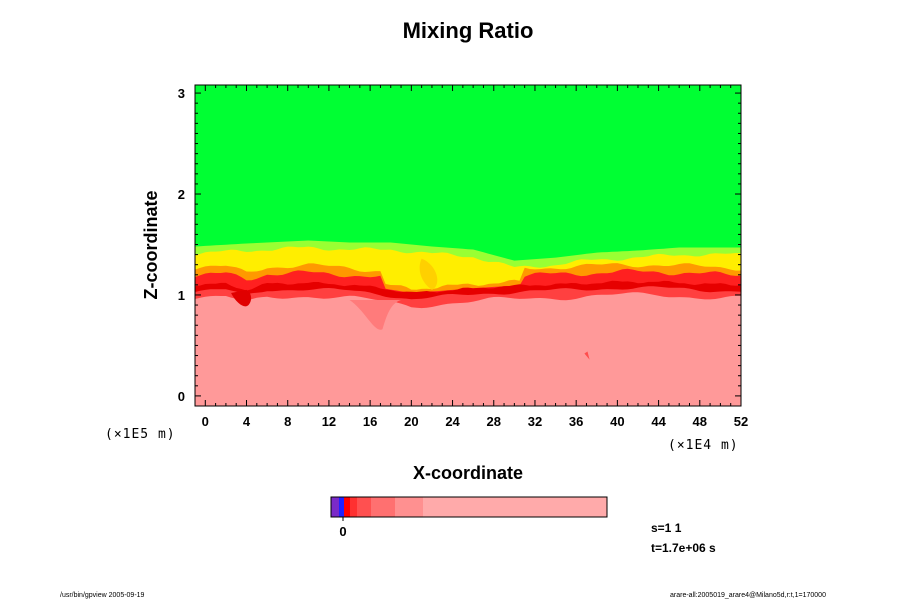 This screenshot has width=900, height=600. Describe the element at coordinates (428, 274) in the screenshot. I see `yellow-plume` at that location.